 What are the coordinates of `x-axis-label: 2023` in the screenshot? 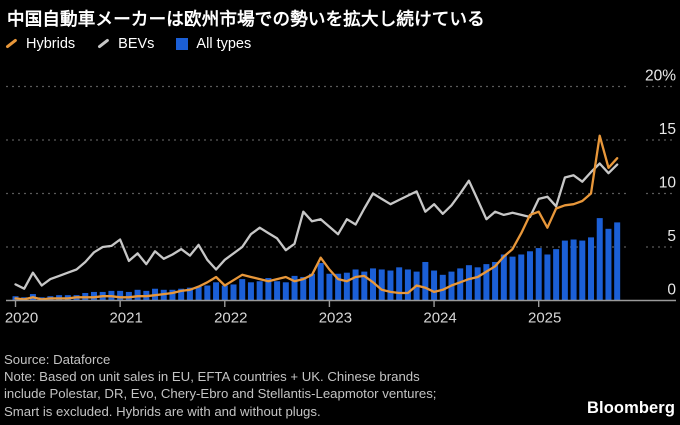 It's located at (335, 318).